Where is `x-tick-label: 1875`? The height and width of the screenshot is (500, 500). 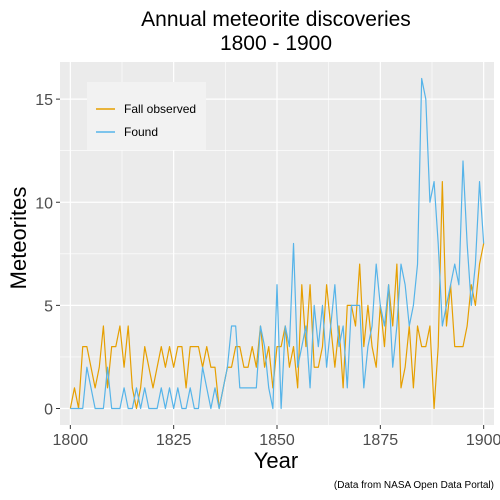
x-tick-label: 1875 is located at coordinates (381, 440).